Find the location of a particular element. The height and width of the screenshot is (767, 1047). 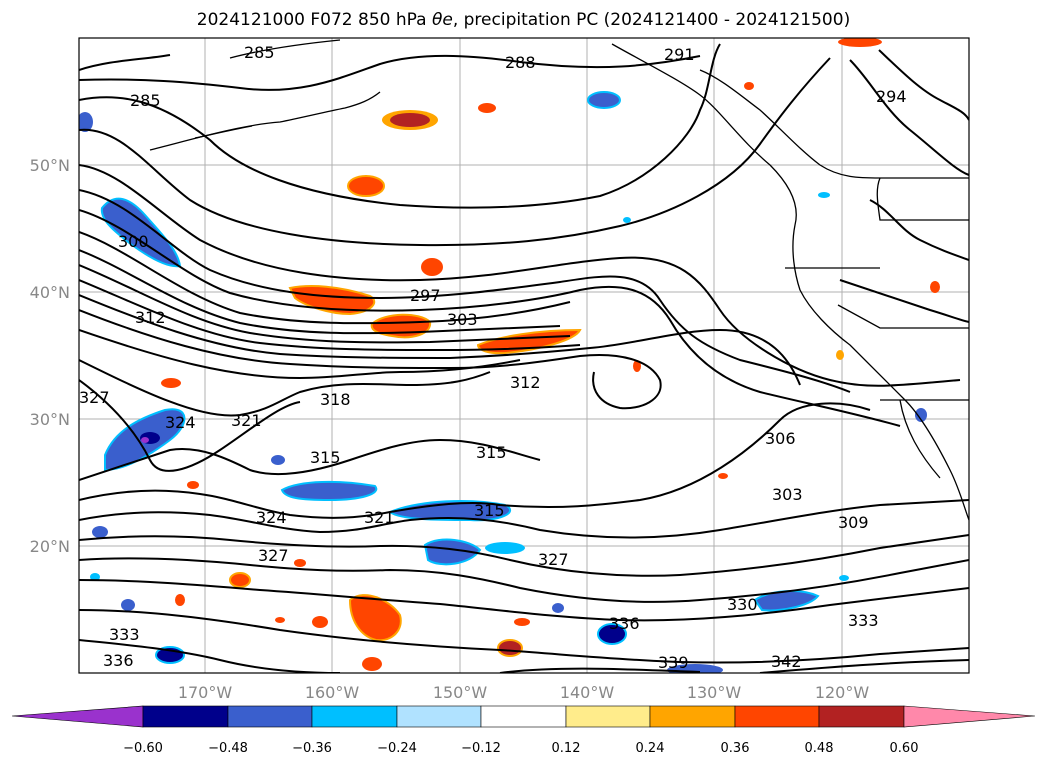

colorbar-tick: −0.12 is located at coordinates (481, 748).